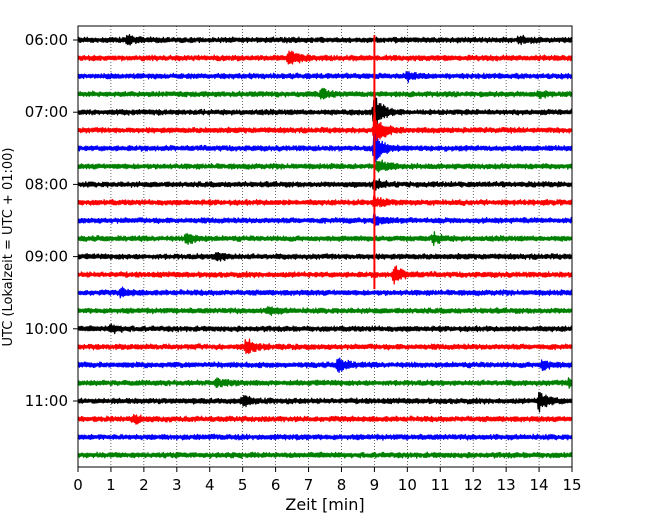 This screenshot has height=520, width=650. I want to click on y-axis-label: UTC (Lokalzeit = UTC + 01:00), so click(8, 247).